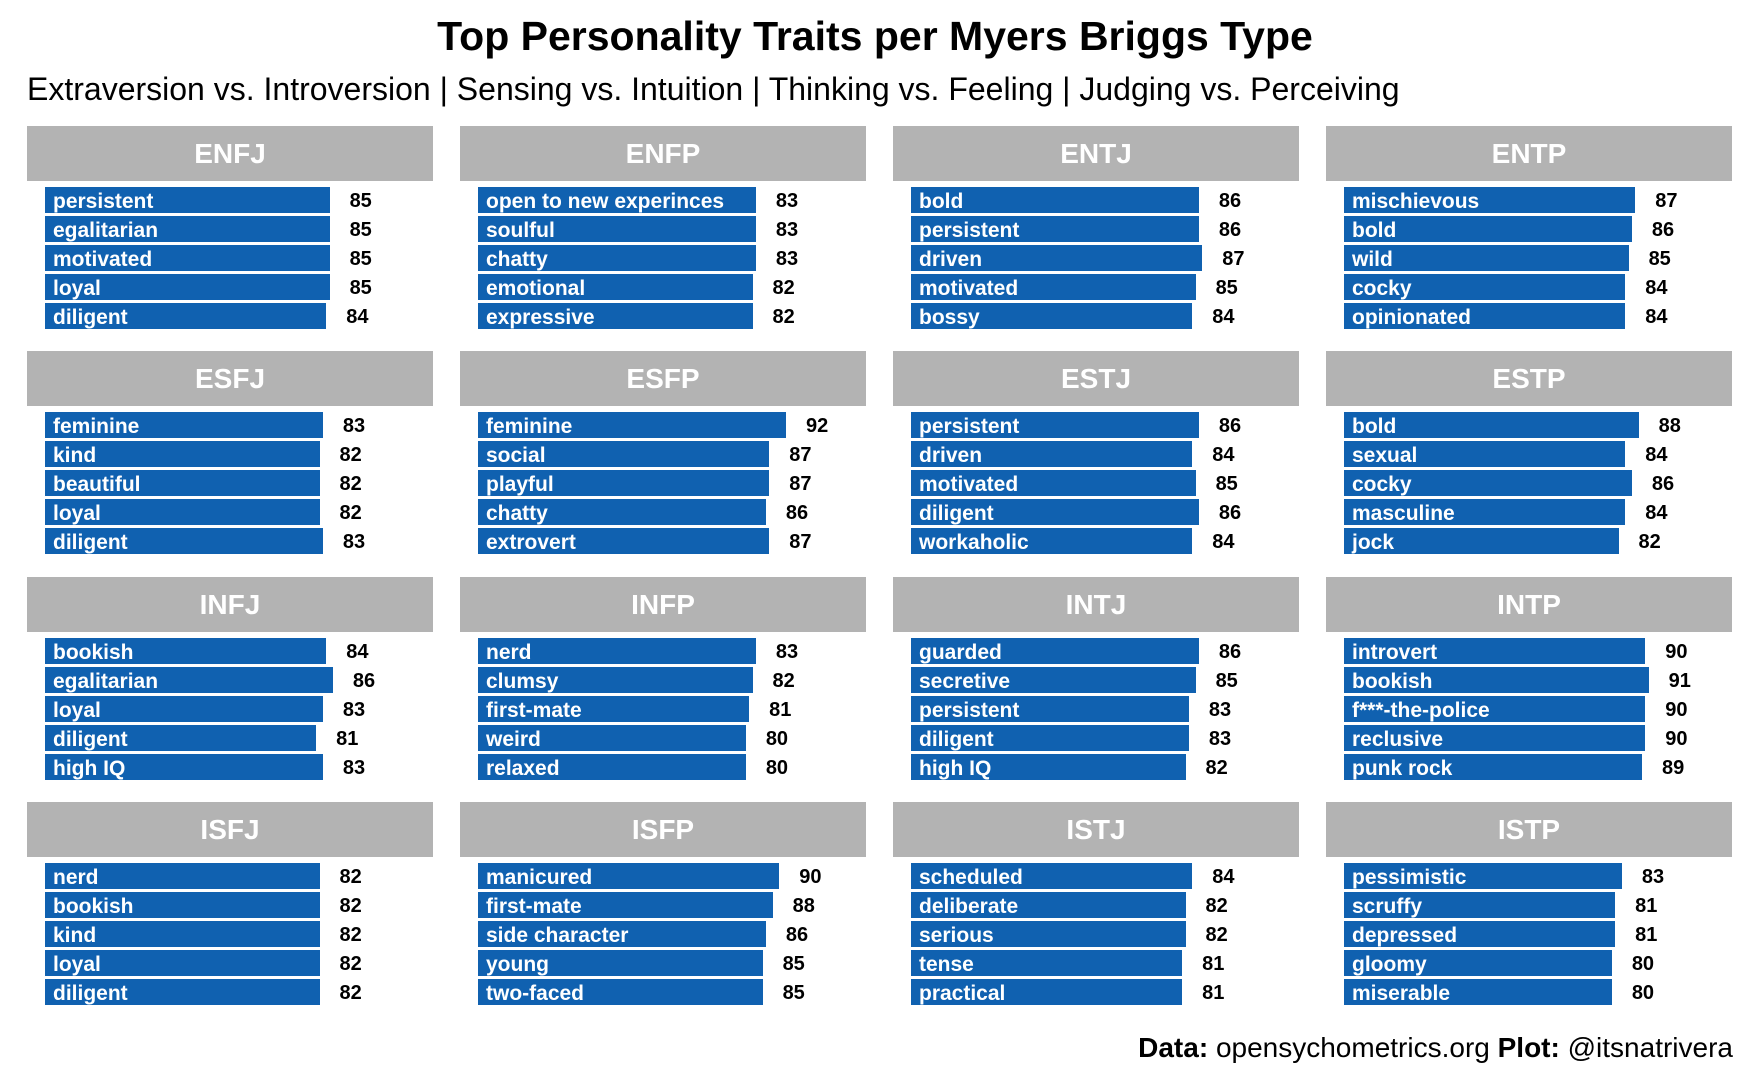 Image resolution: width=1750 pixels, height=1081 pixels. I want to click on trait-row: scheduled 84, so click(1096, 877).